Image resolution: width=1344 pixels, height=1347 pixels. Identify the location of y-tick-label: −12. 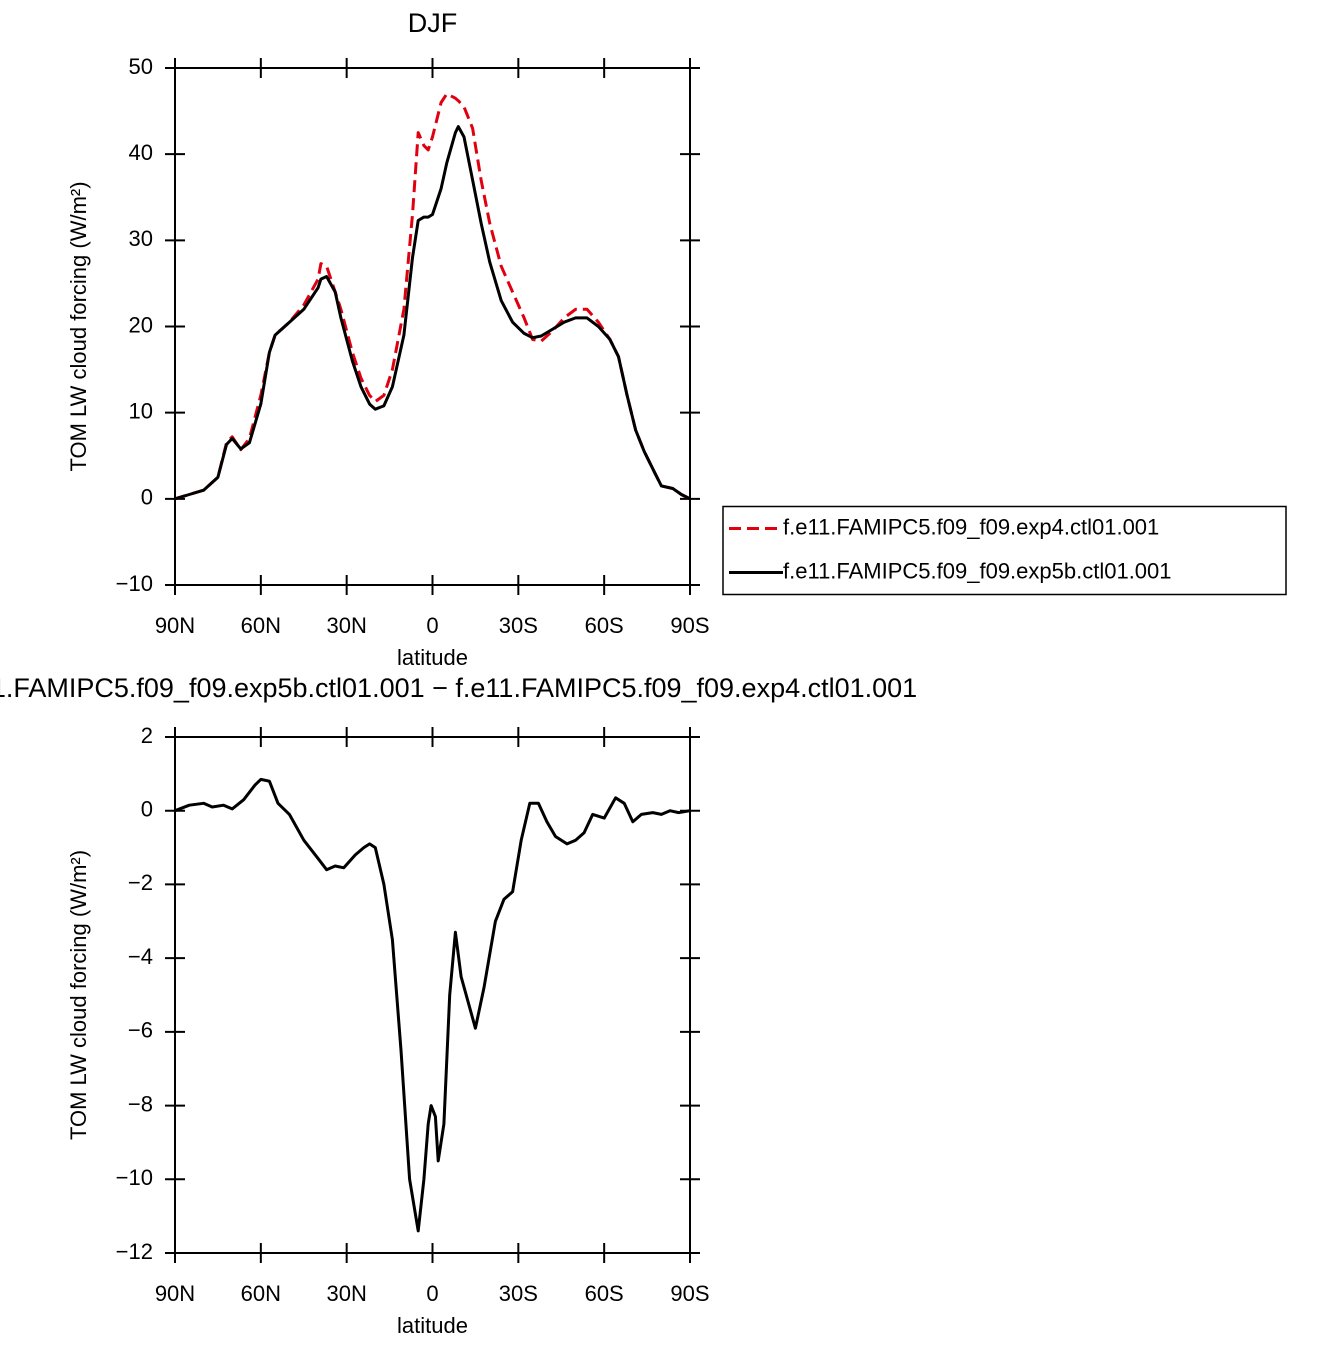
(134, 1251).